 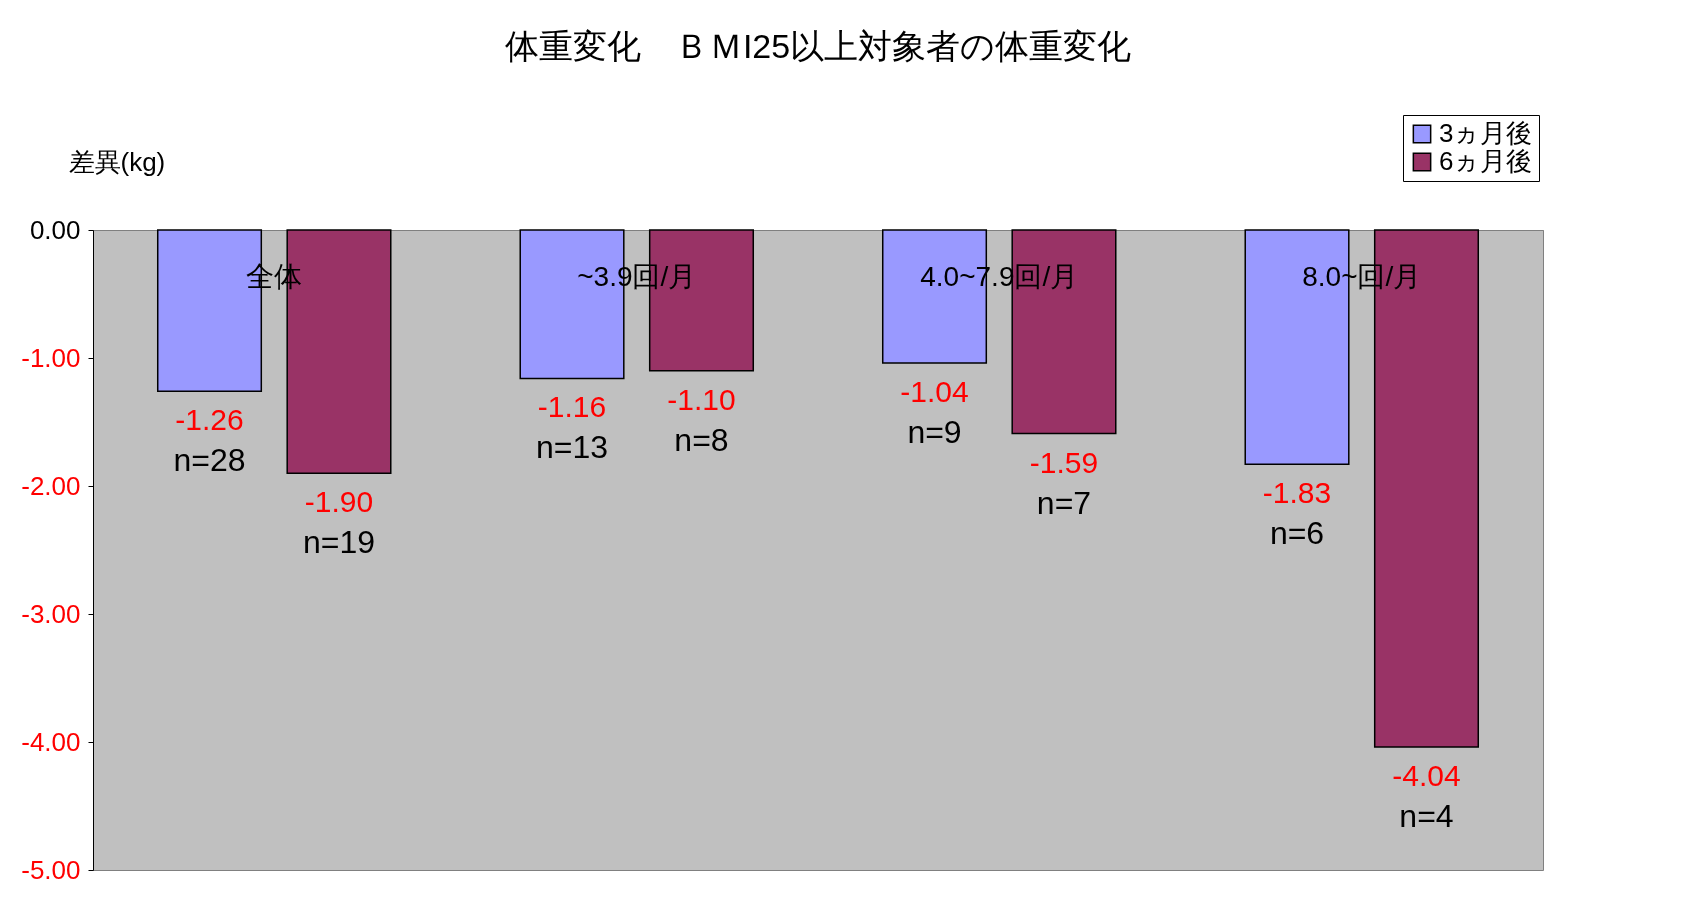 I want to click on annotation: n=6, so click(x=1297, y=533).